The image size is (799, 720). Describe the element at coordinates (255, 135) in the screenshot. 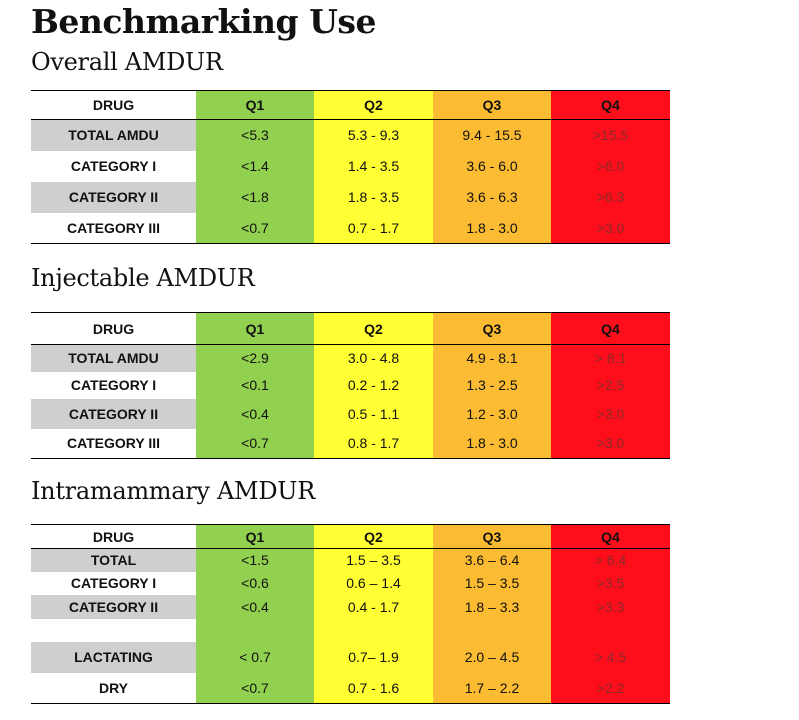

I see `q1-cell: <5.3` at that location.